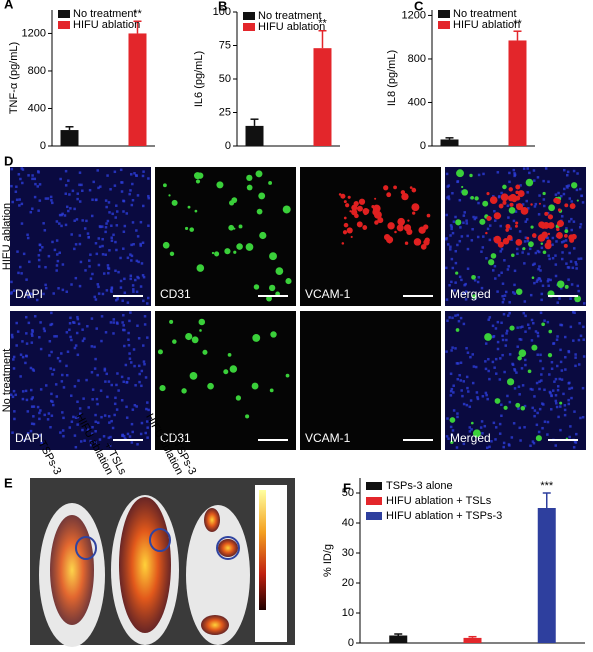 This screenshot has height=652, width=593. What do you see at coordinates (348, 493) in the screenshot?
I see `y-tick-label: 50` at bounding box center [348, 493].